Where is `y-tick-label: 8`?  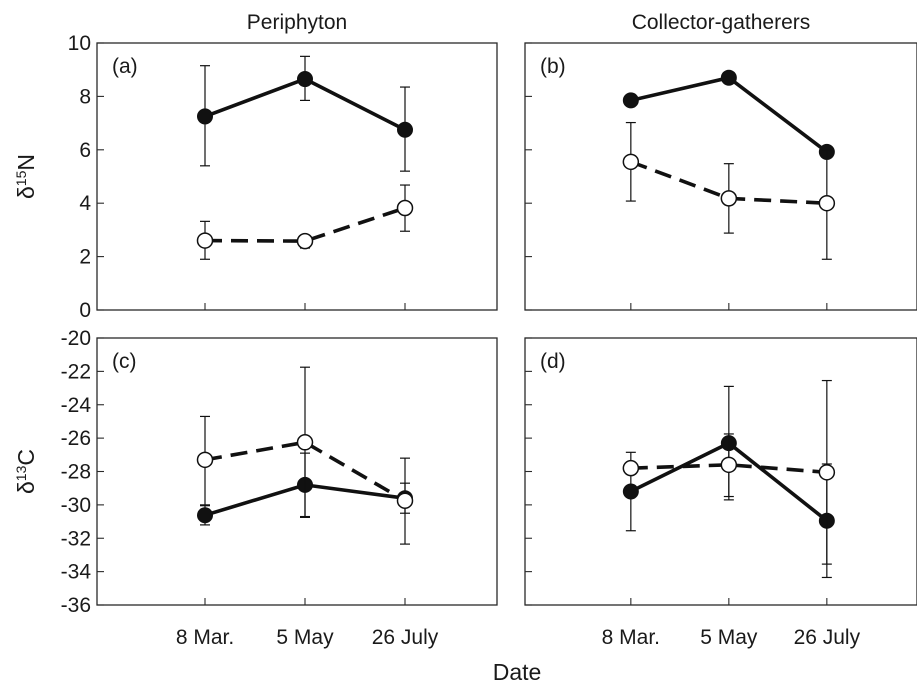 y-tick-label: 8 is located at coordinates (85, 96).